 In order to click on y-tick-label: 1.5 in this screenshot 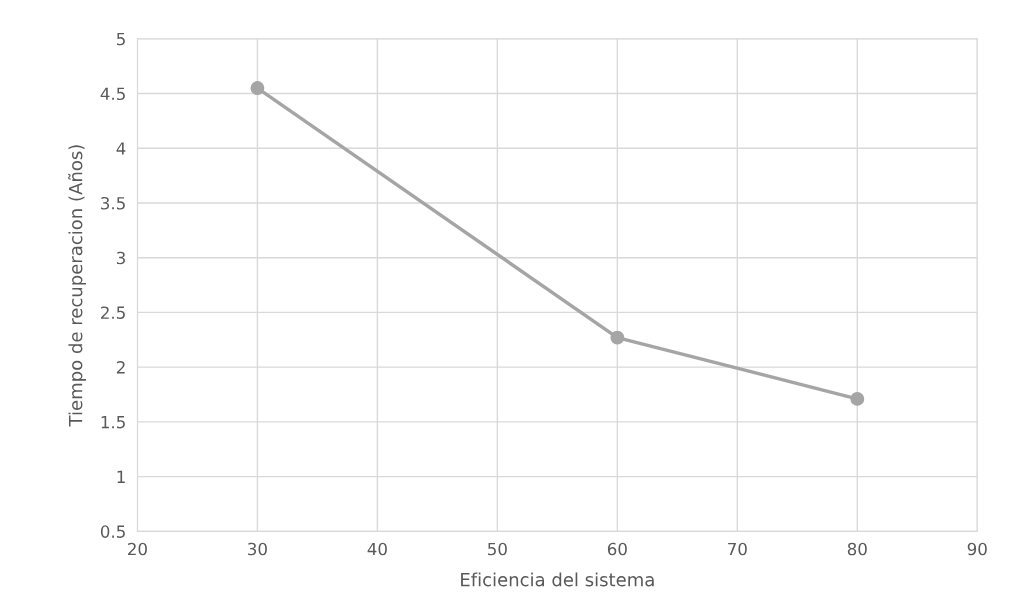, I will do `click(113, 422)`.